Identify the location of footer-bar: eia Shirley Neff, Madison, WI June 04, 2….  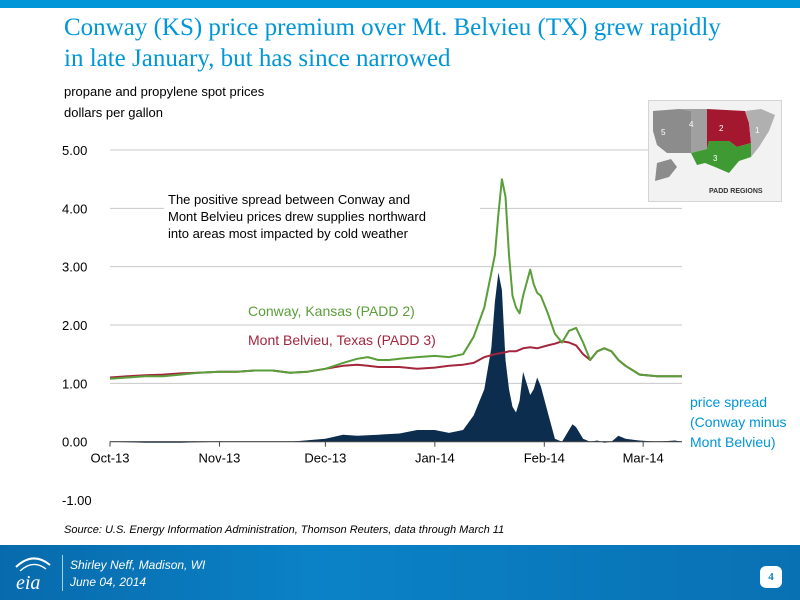
(400, 572).